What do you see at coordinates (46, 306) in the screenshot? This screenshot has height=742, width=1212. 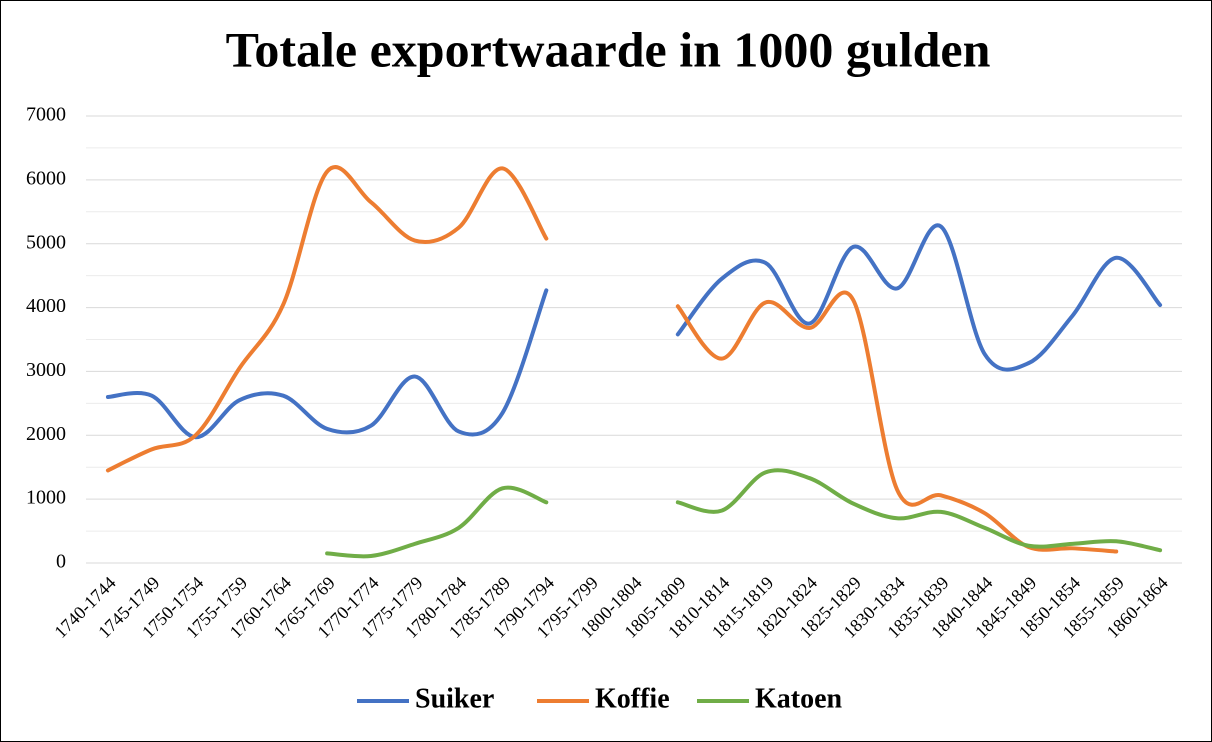 I see `y-tick-label: 4000` at bounding box center [46, 306].